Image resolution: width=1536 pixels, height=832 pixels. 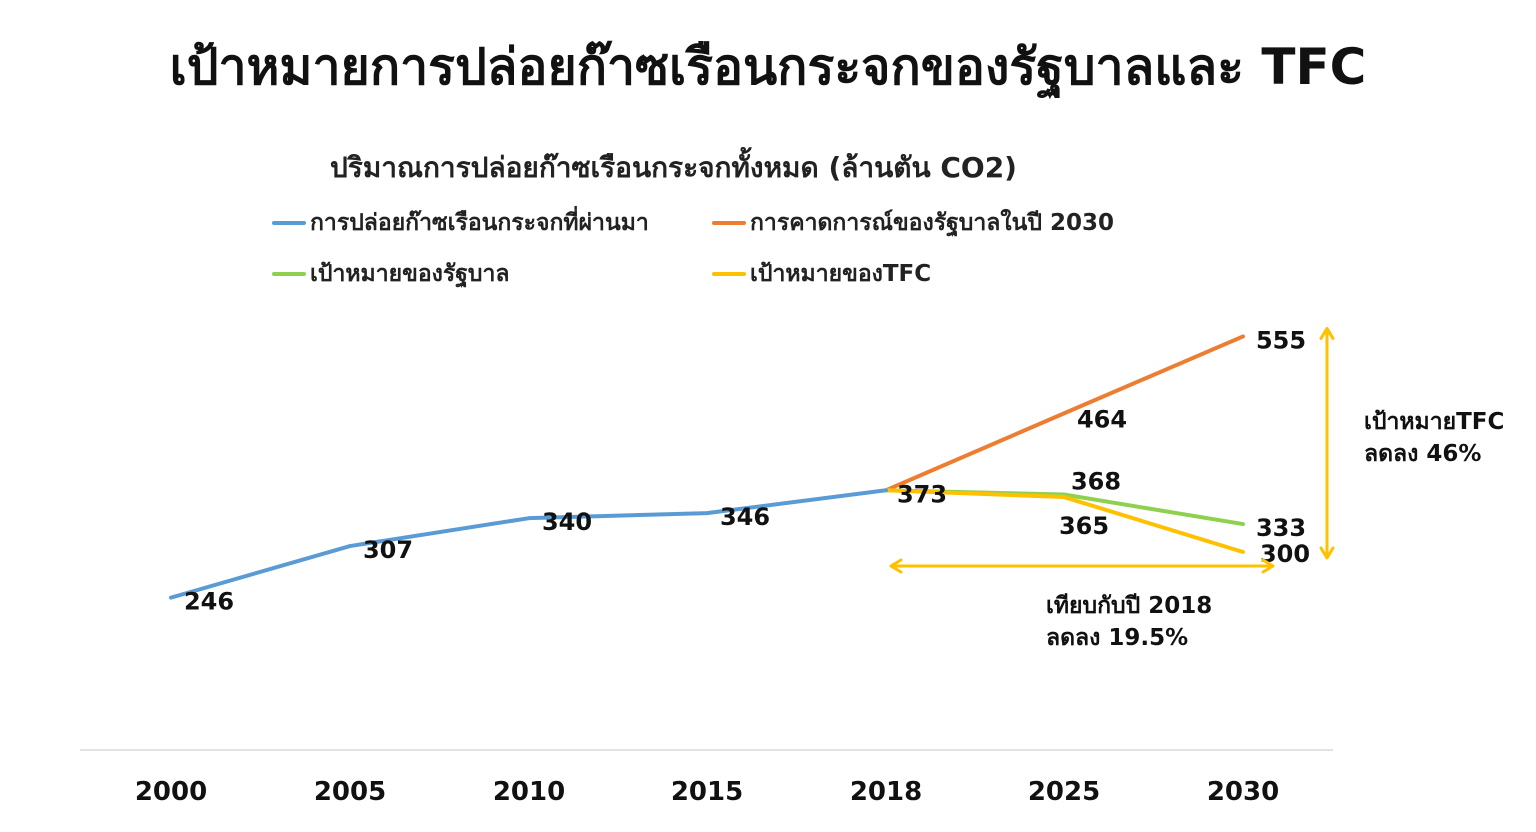 I want to click on data-label-tfc-target-2025: 365, so click(x=1084, y=526).